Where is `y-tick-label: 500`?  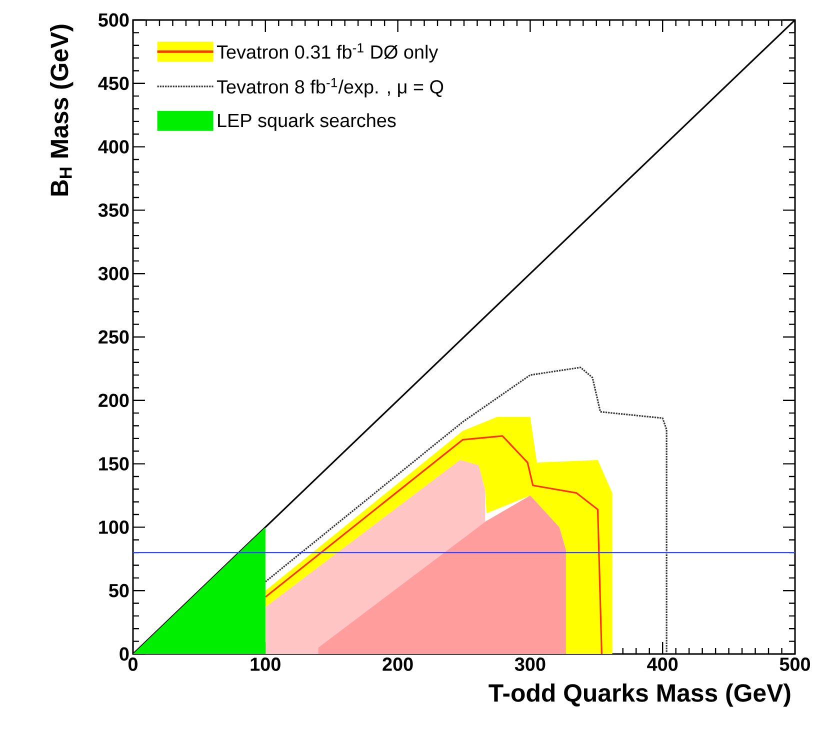
y-tick-label: 500 is located at coordinates (113, 20).